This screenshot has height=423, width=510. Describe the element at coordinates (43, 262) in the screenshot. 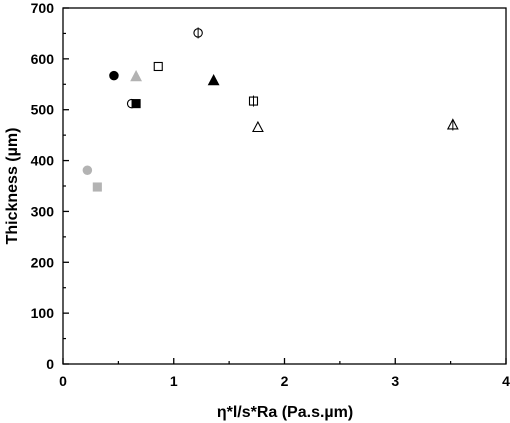

I see `y-tick-label: 200` at that location.